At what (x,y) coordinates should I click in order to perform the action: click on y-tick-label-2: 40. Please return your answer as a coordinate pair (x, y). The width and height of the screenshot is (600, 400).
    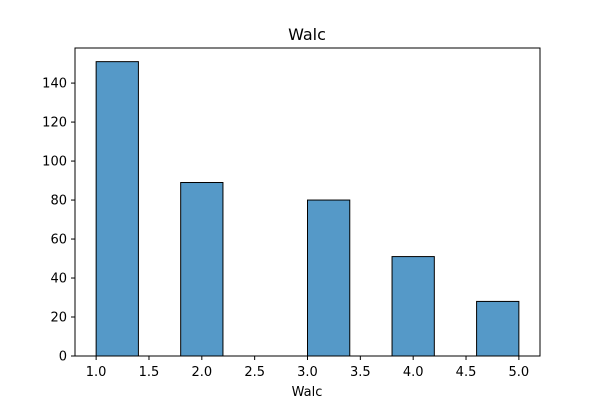
    Looking at the image, I should click on (58, 279).